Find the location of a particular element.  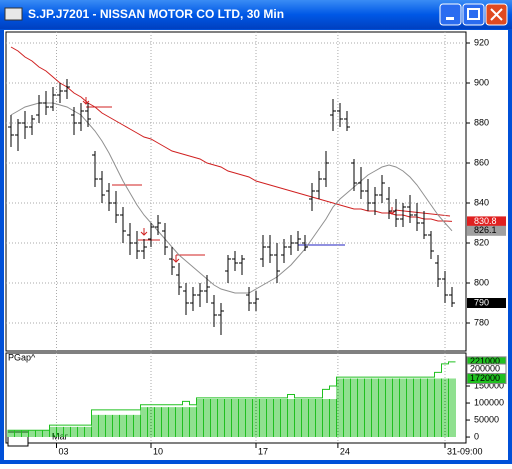

close-icon is located at coordinates (496, 14).